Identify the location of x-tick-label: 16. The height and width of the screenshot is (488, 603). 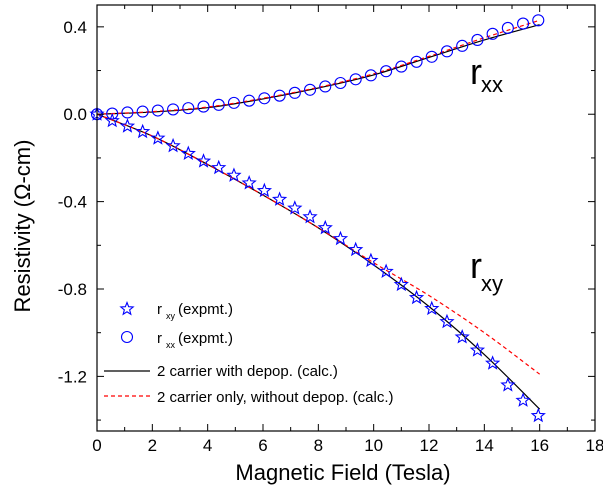
(539, 445).